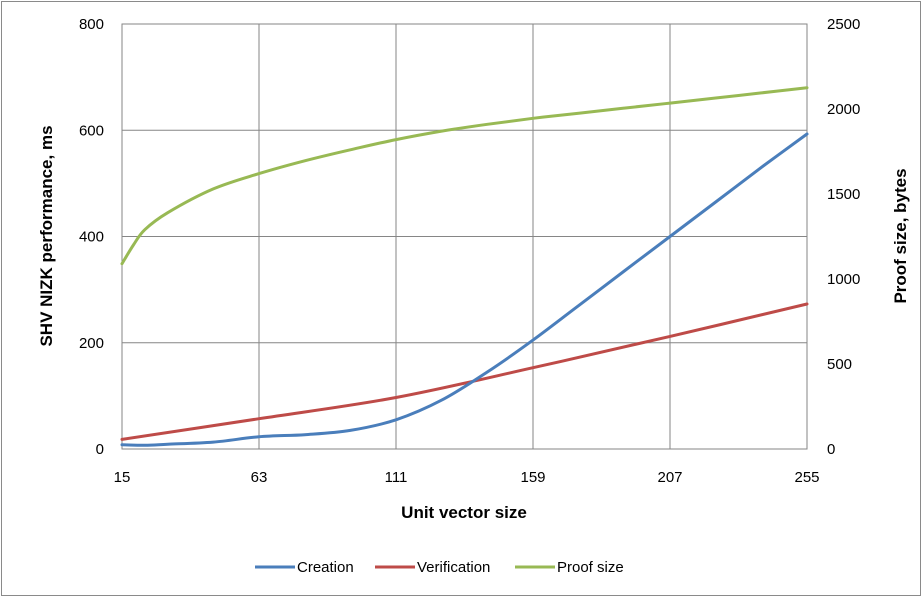 The image size is (922, 602). What do you see at coordinates (900, 235) in the screenshot?
I see `y2-axis-title: Proof size, bytes` at bounding box center [900, 235].